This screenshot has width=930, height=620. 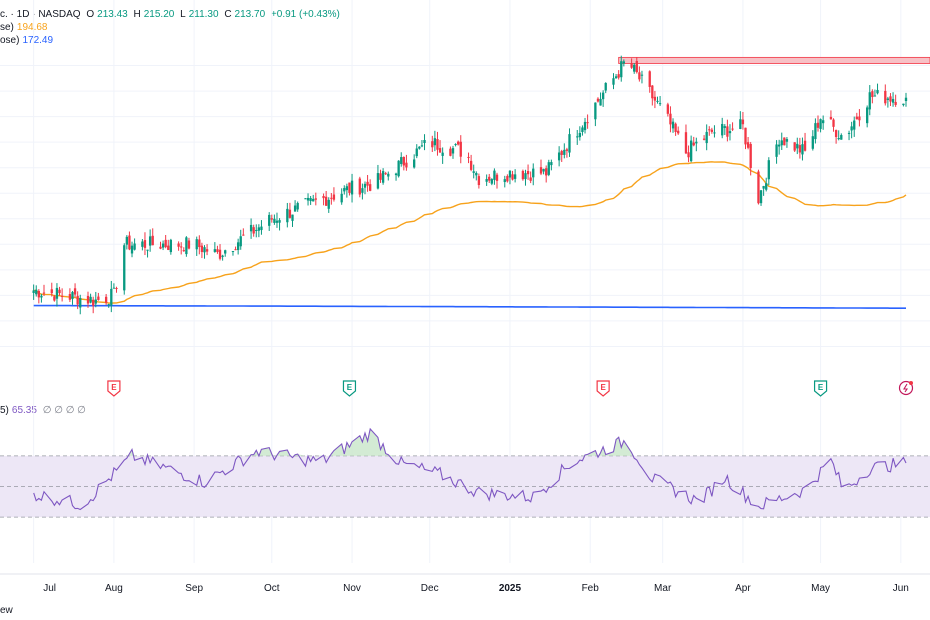 What do you see at coordinates (906, 388) in the screenshot?
I see `dividend-marker` at bounding box center [906, 388].